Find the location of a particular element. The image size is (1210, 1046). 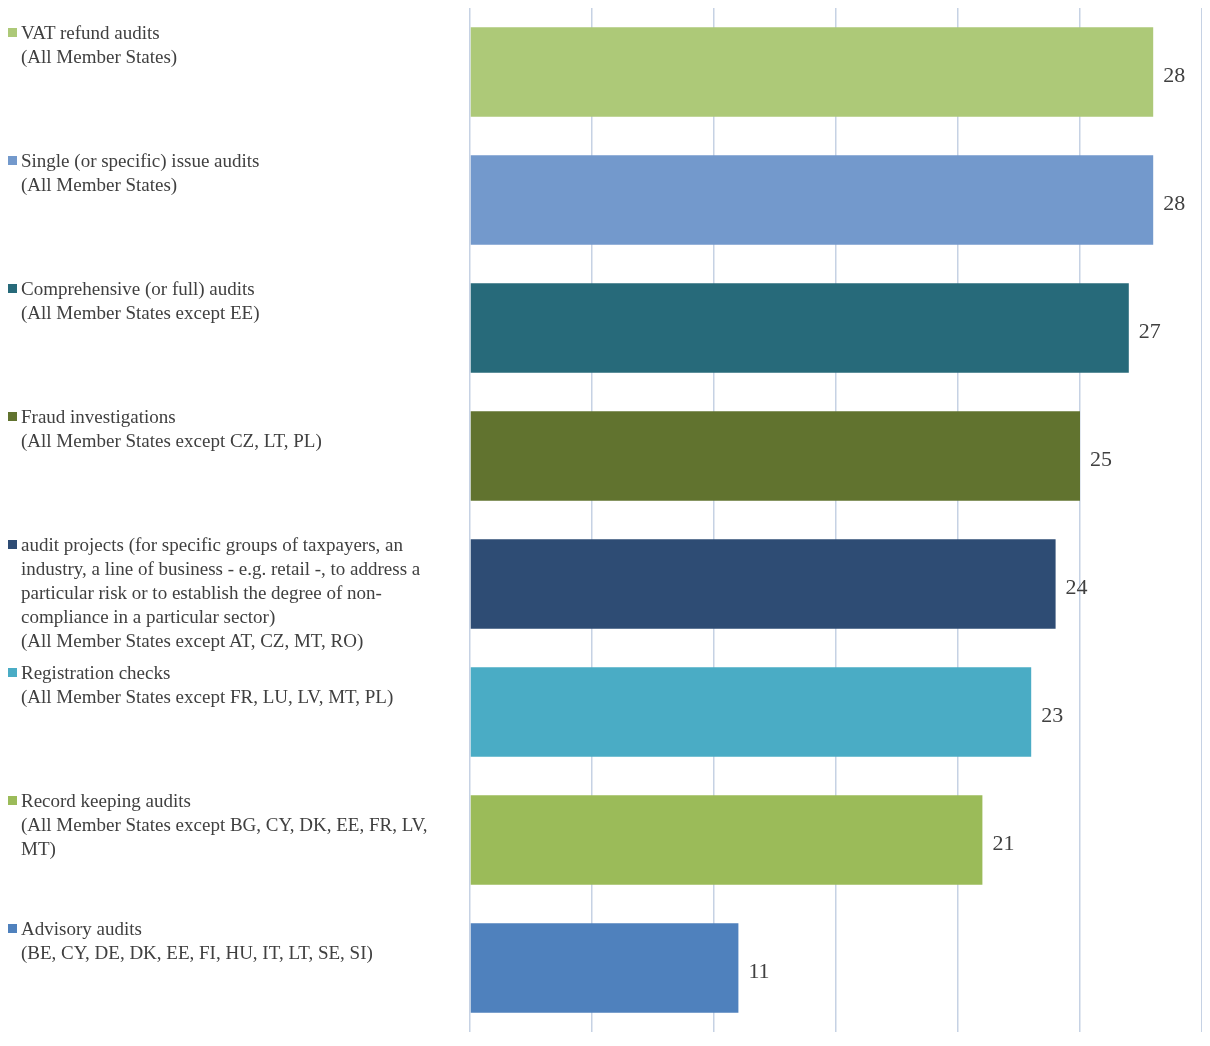

y-tick-label: Comprehensive (or full) audits (All Member States except EE) is located at coordinates (140, 301).